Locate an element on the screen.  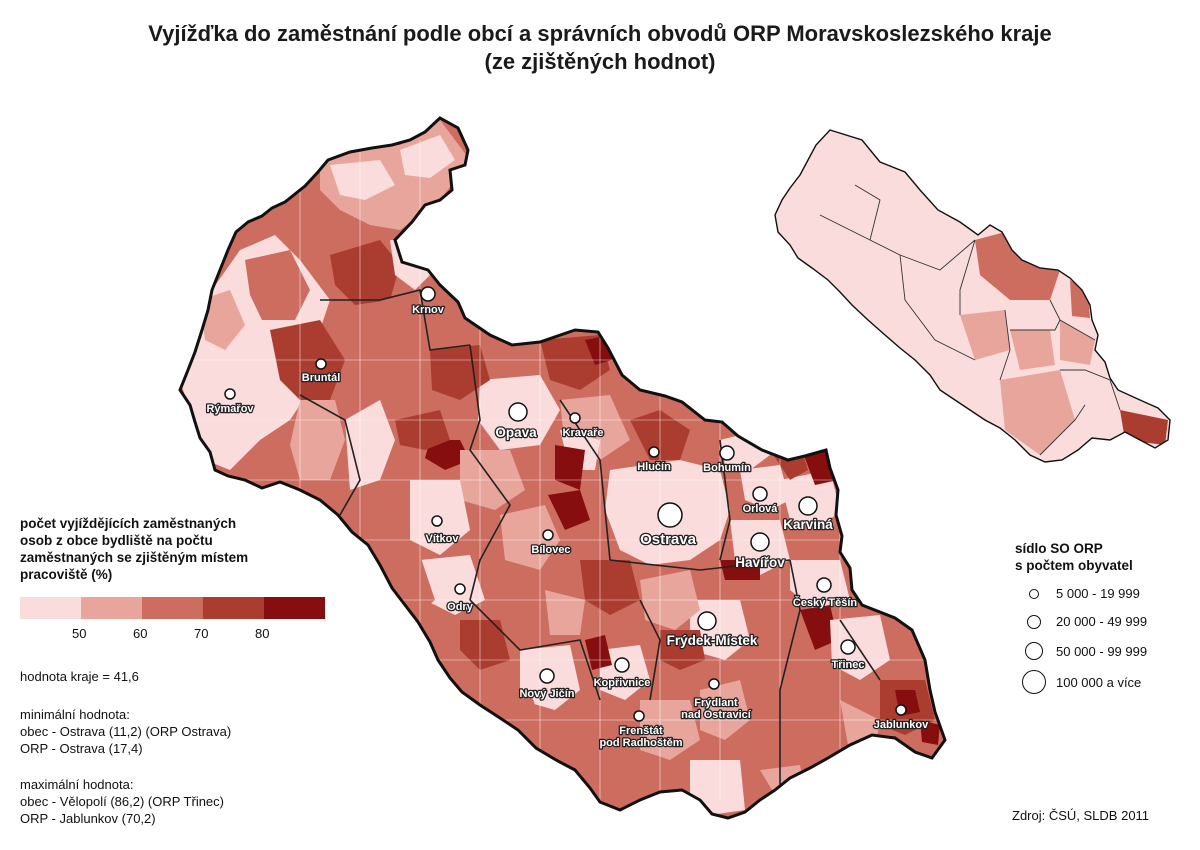
source-note: Zdroj: ČSÚ, SLDB 2011 is located at coordinates (1081, 815).